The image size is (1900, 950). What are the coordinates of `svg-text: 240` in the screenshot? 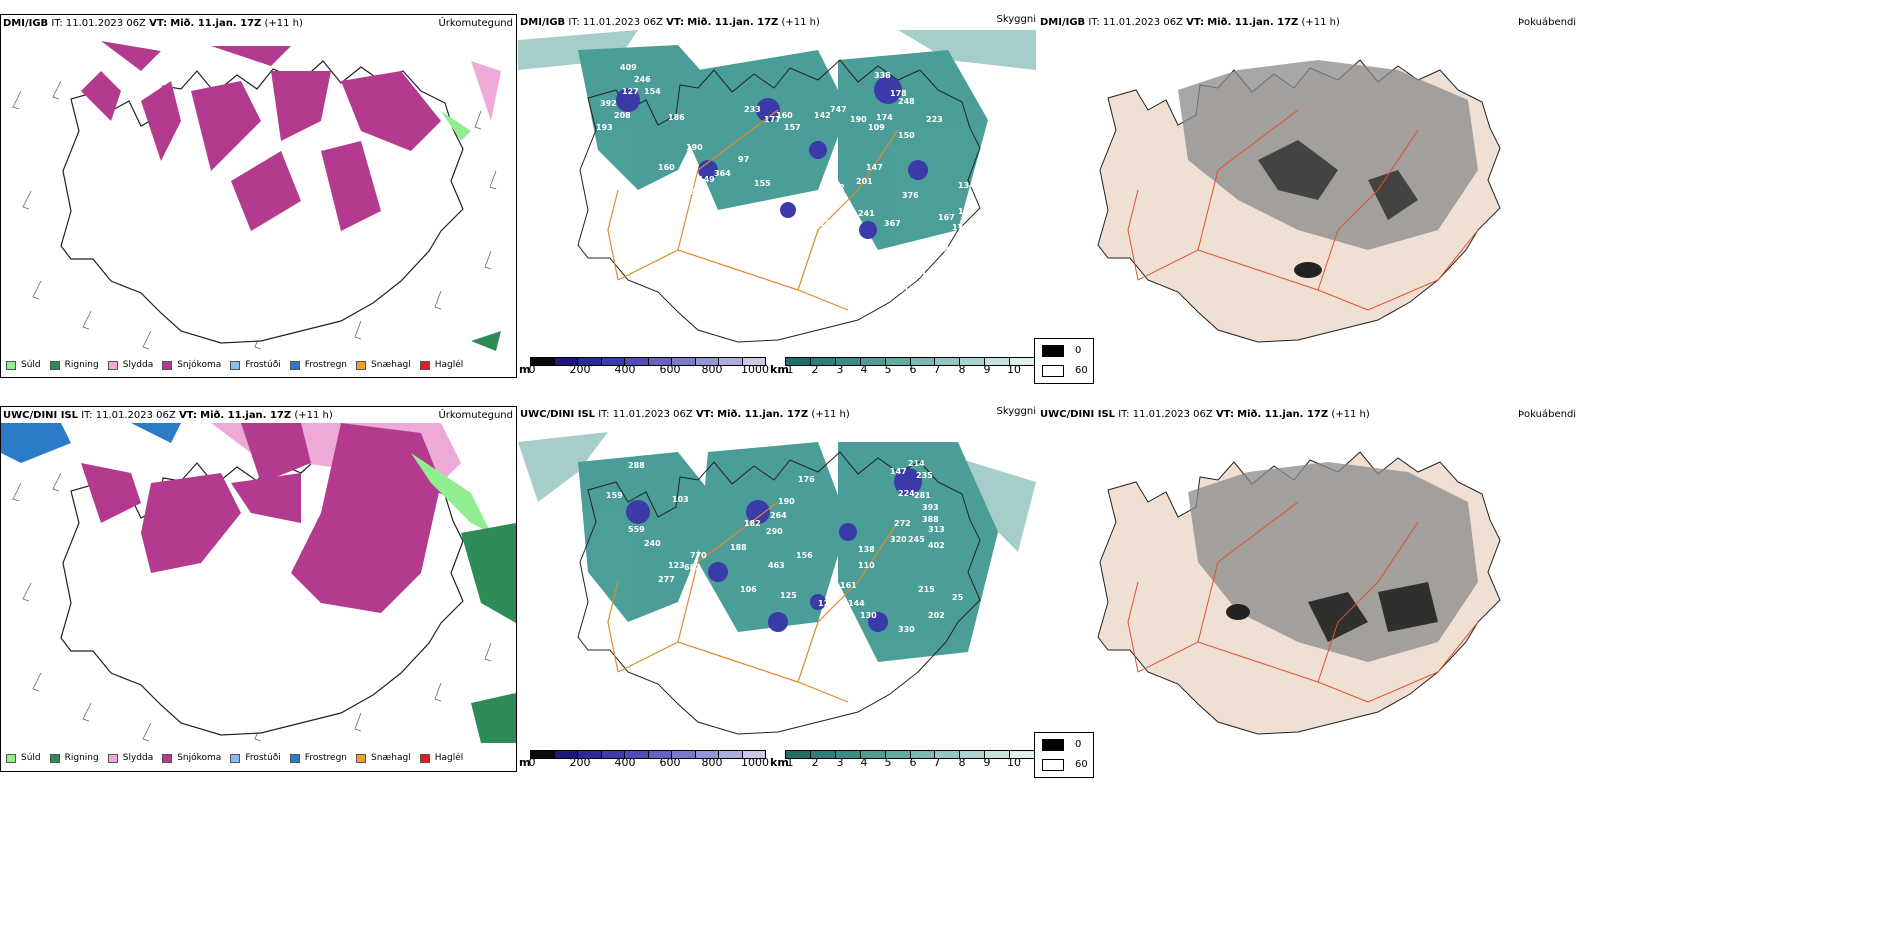 It's located at (652, 543).